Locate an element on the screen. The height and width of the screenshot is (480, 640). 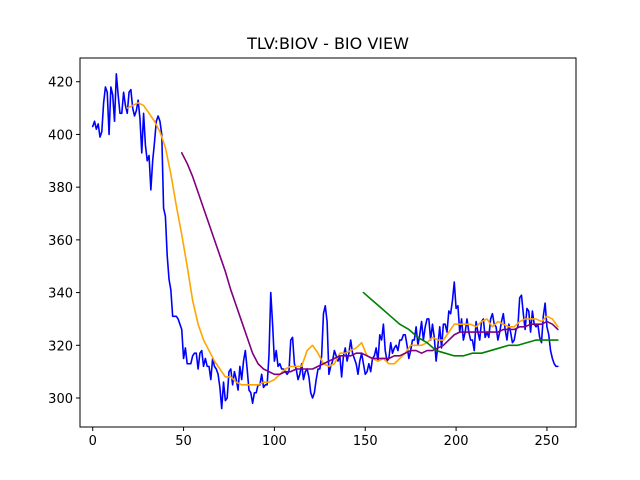
y-tick-label: 300 is located at coordinates (60, 399).